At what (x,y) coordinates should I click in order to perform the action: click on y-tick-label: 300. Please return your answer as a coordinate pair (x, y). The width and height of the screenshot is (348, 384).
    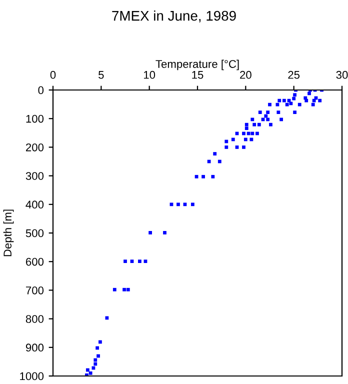
    Looking at the image, I should click on (35, 176).